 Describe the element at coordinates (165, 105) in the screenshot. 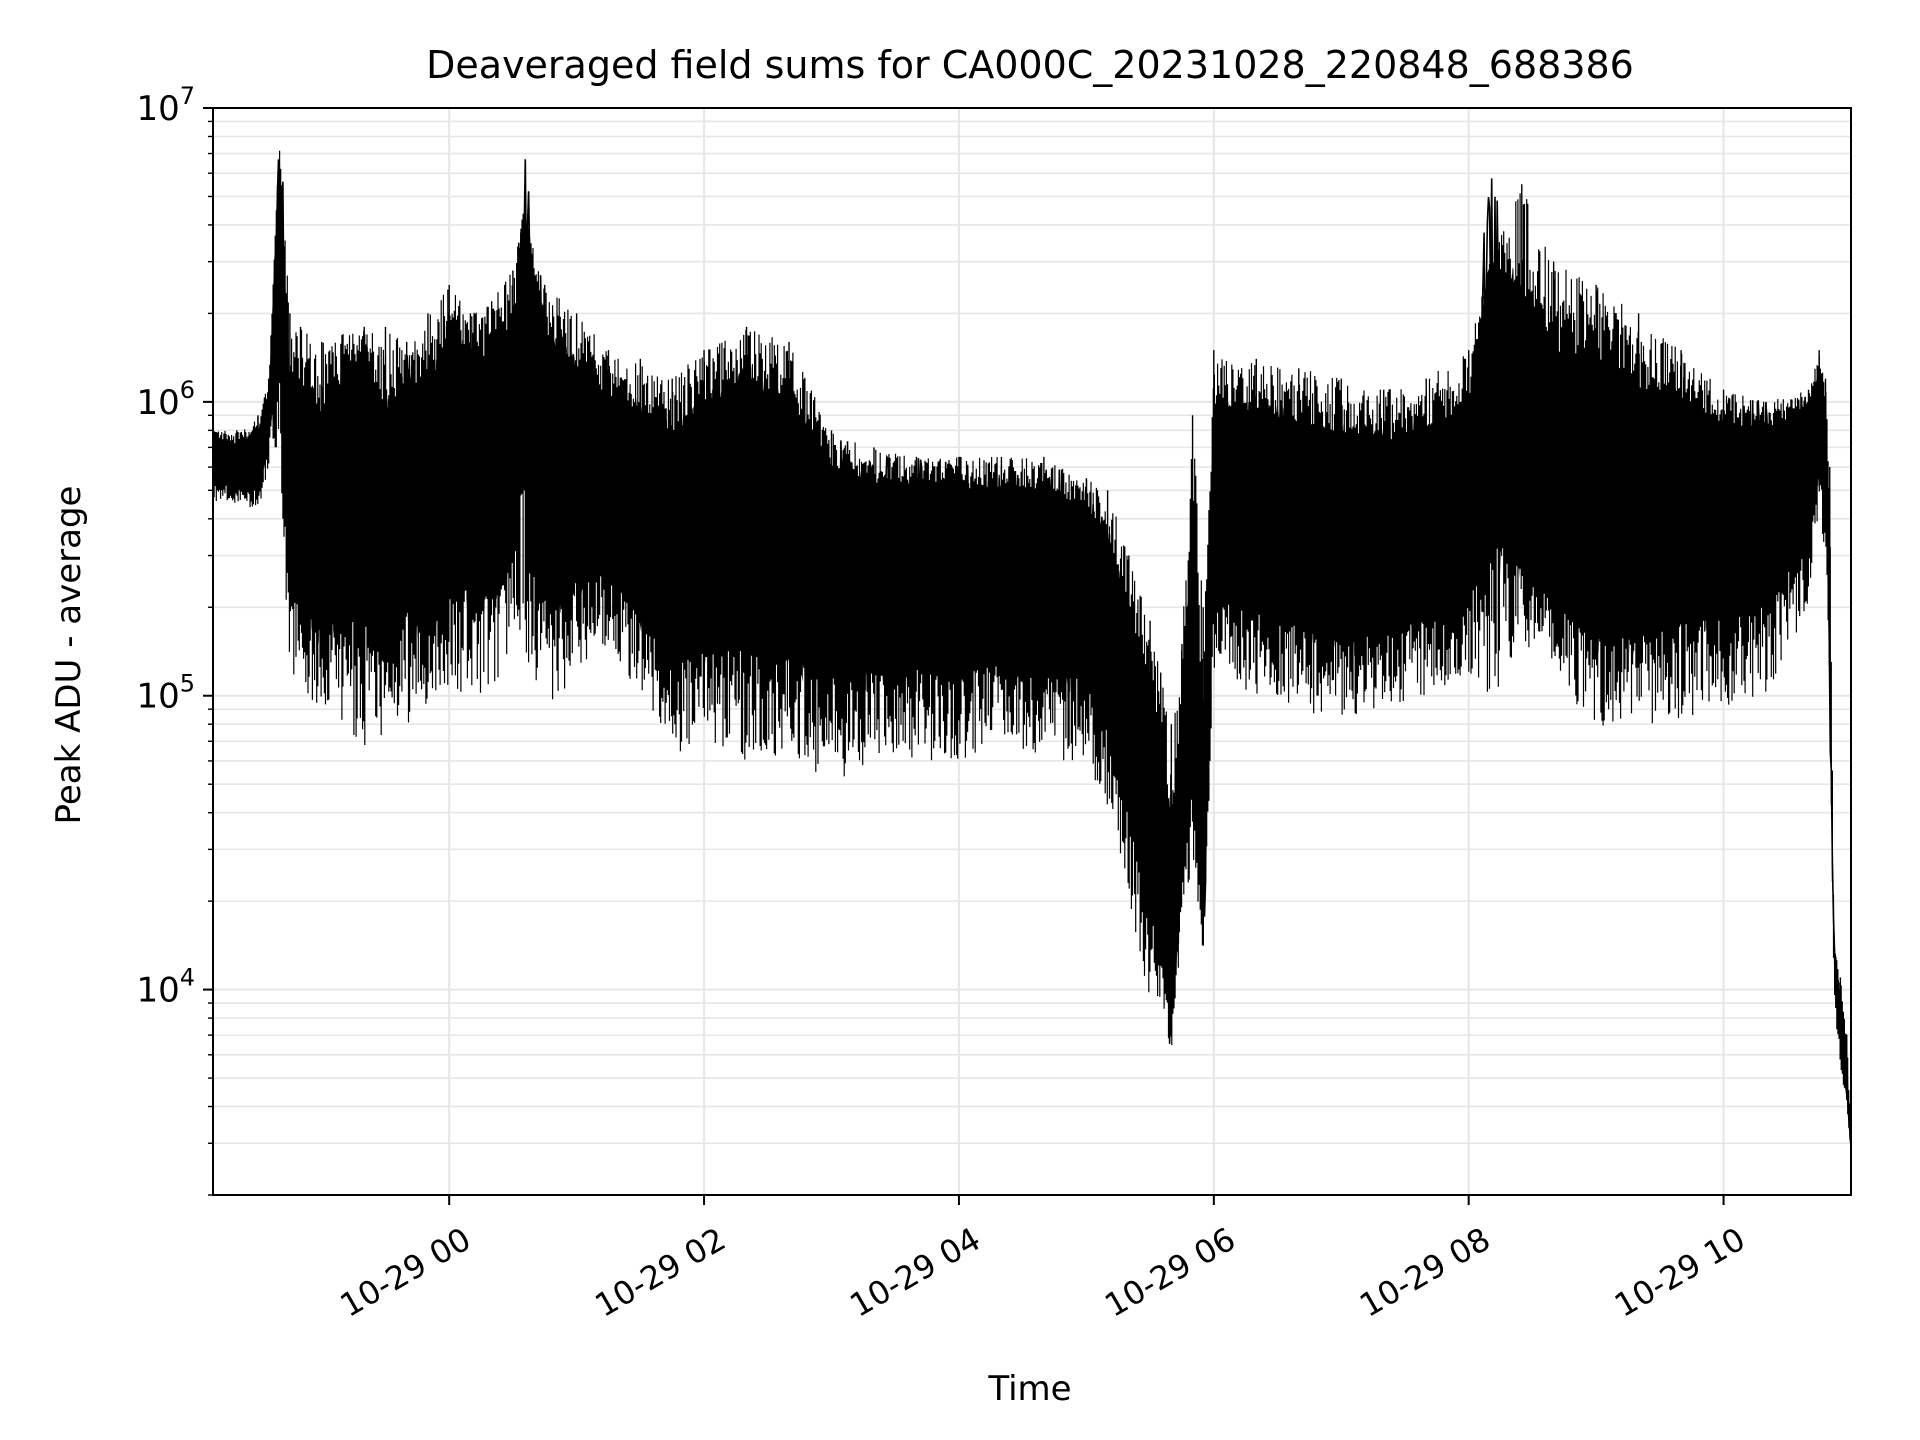

I see `y-tick-label: 10⁷` at that location.